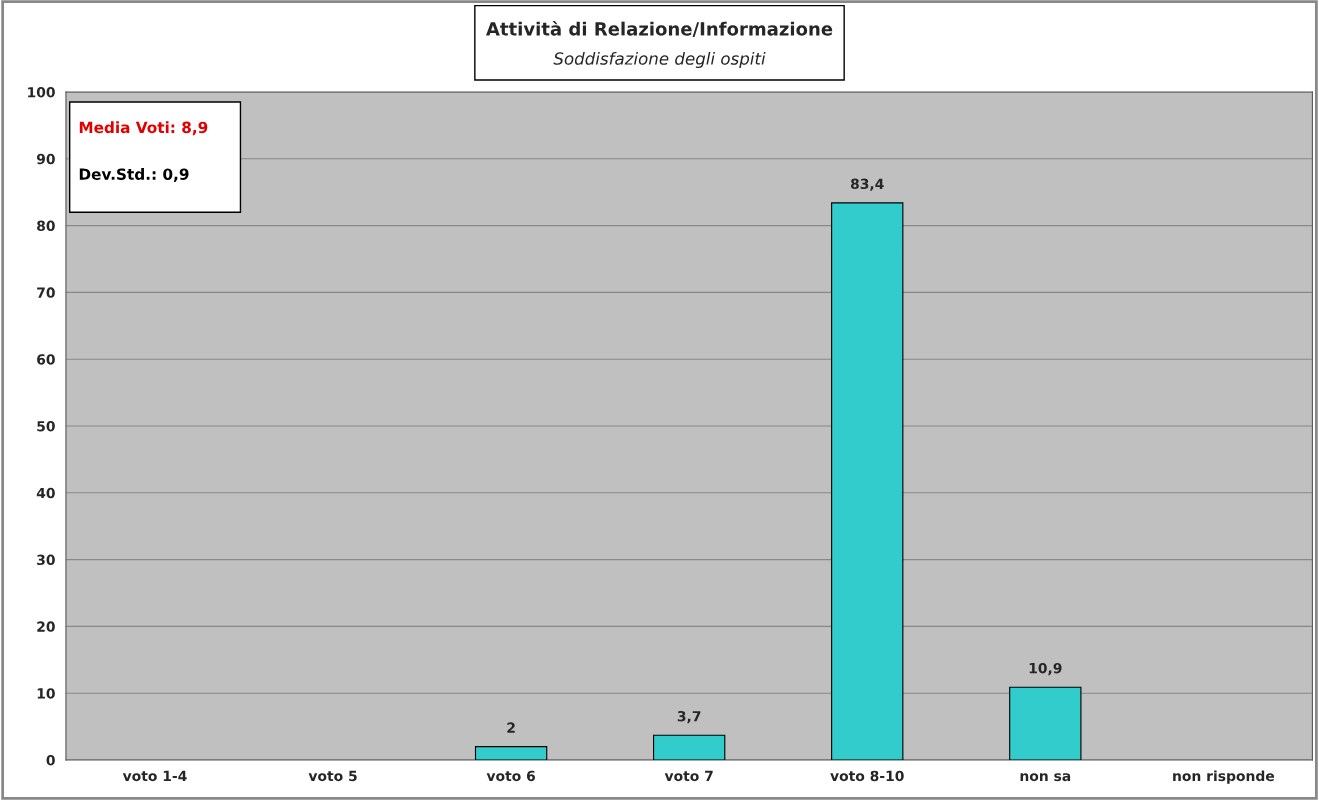 This screenshot has height=800, width=1319. What do you see at coordinates (46, 426) in the screenshot?
I see `y-tick-label: 50` at bounding box center [46, 426].